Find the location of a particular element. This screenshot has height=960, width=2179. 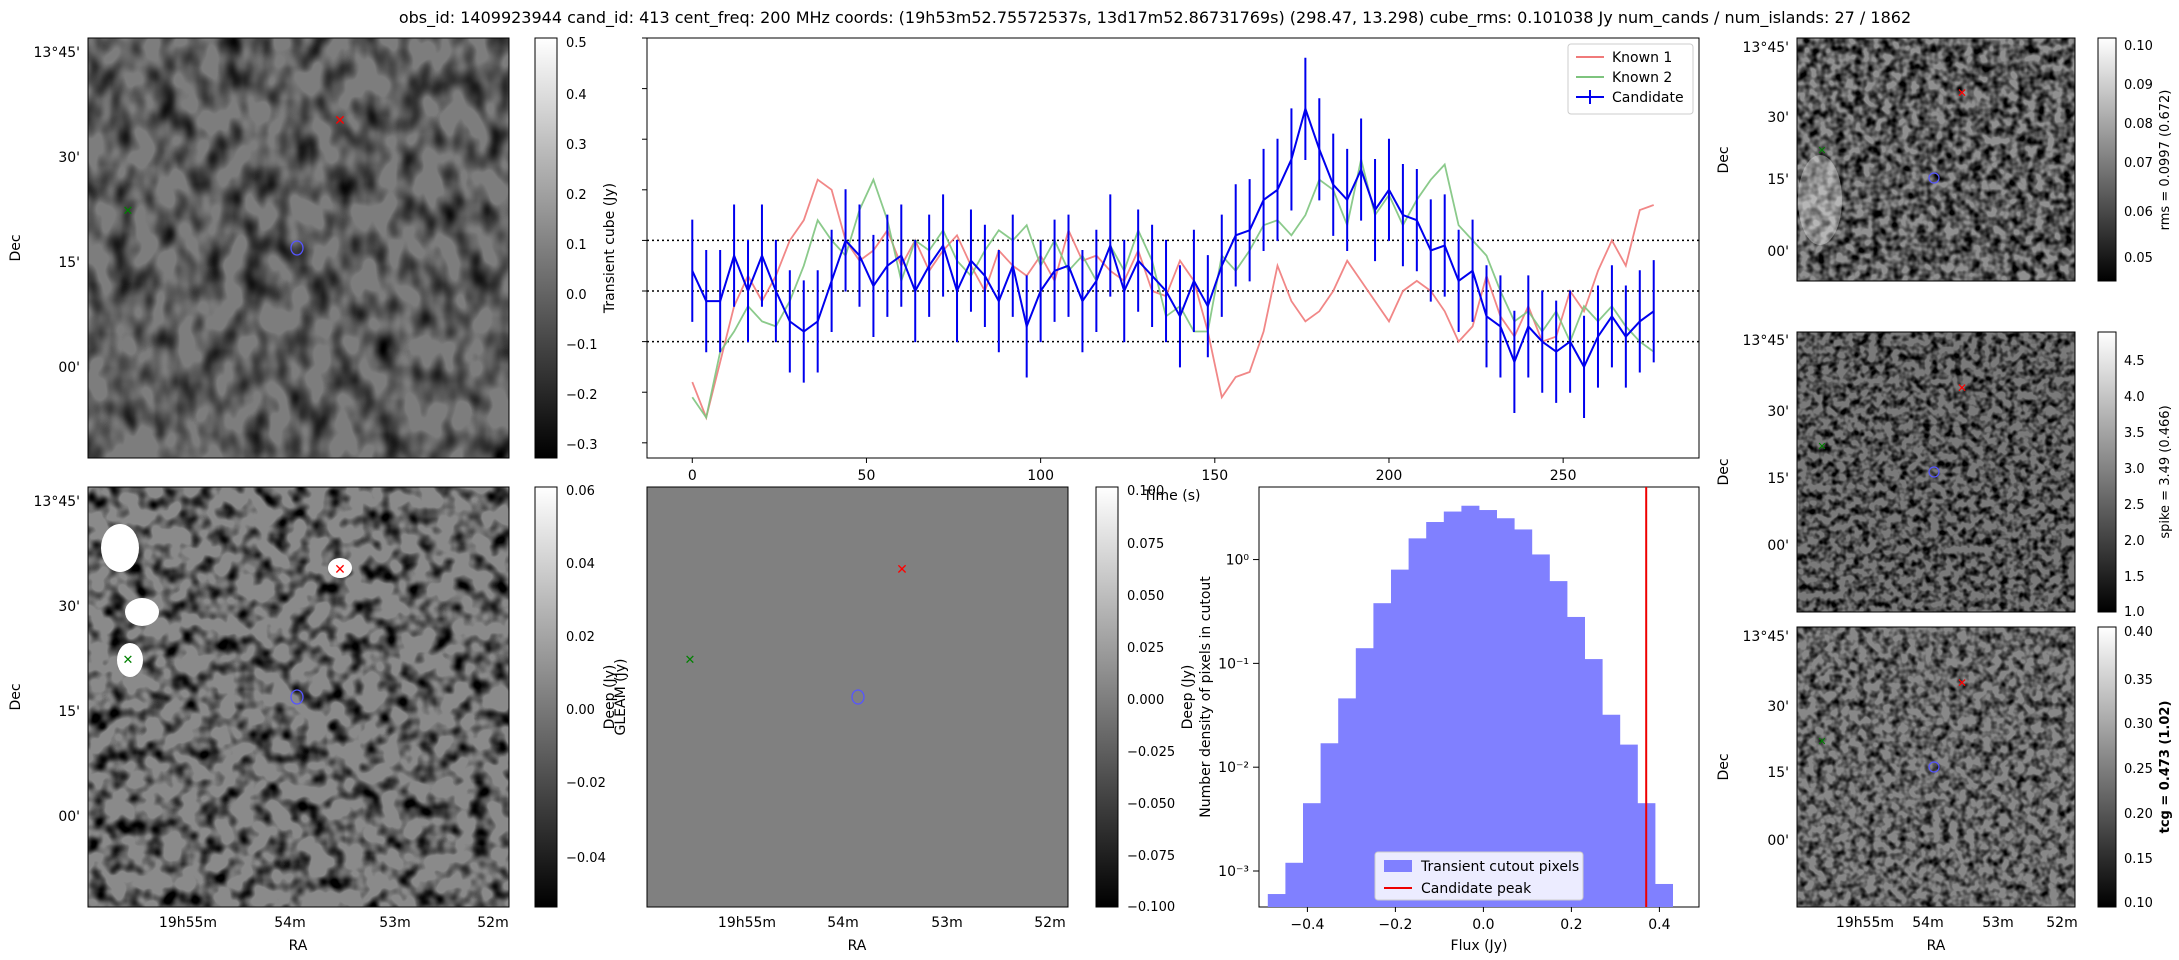

colorbar-tick-label: 0.10 is located at coordinates (2138, 46).